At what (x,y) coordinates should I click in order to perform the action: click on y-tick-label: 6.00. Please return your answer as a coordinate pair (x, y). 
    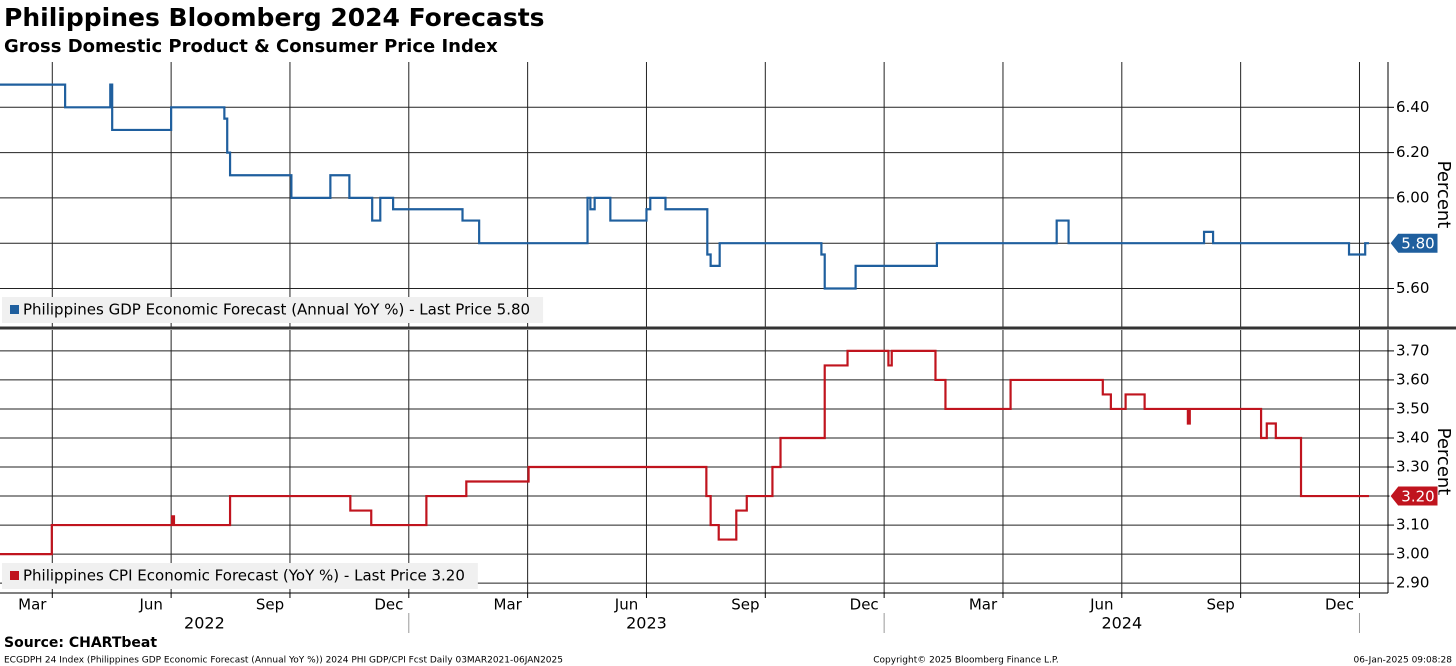
    Looking at the image, I should click on (1412, 197).